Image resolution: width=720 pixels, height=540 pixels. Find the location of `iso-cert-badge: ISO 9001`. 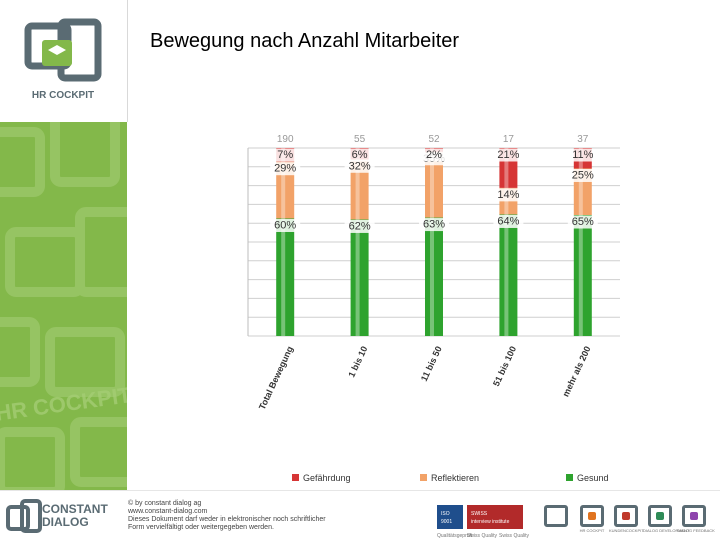

iso-cert-badge: ISO 9001 is located at coordinates (450, 517).